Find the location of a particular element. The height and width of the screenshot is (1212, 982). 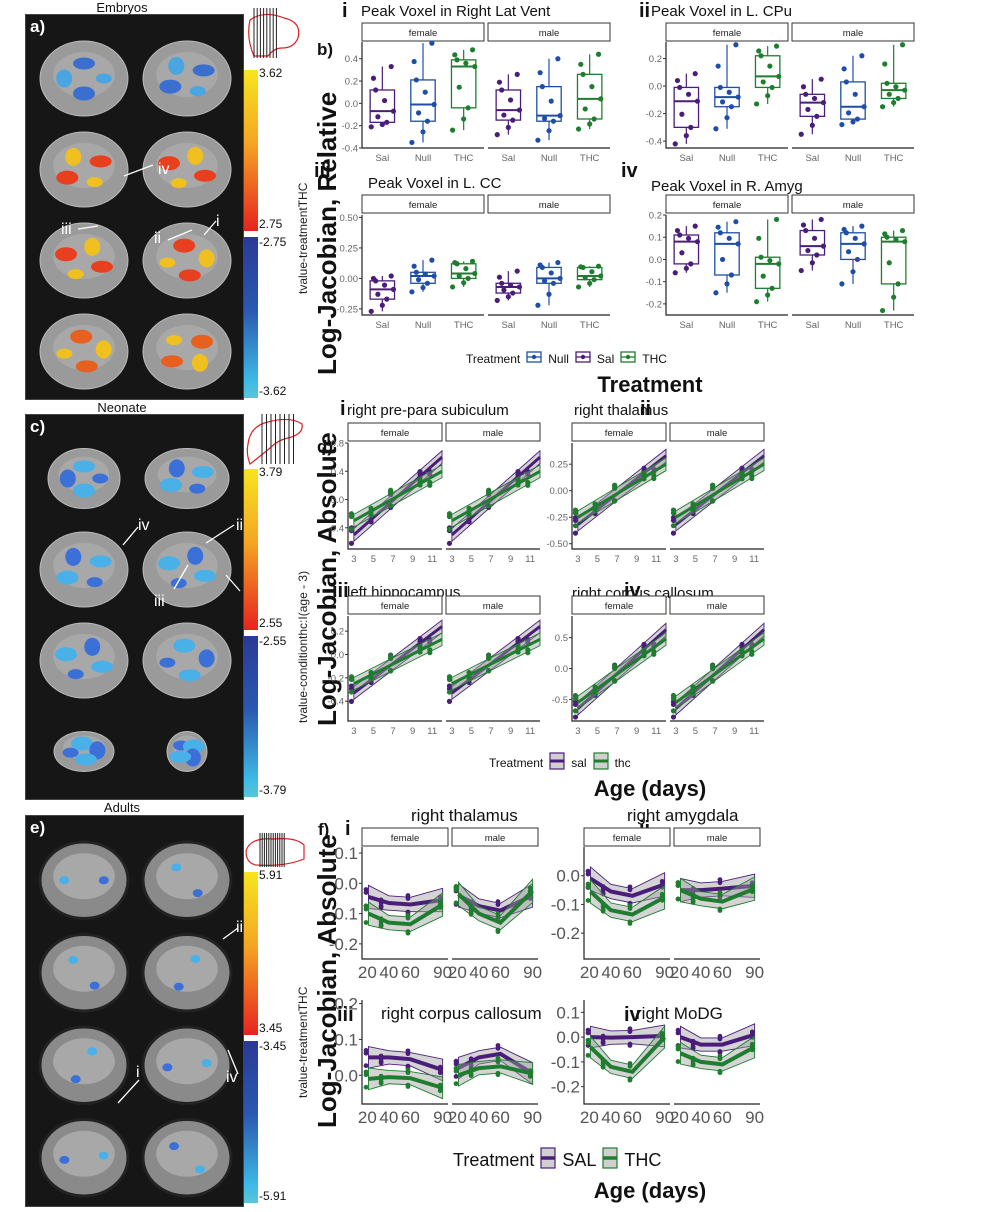

confidence-ribbon-thc is located at coordinates (496, 904).